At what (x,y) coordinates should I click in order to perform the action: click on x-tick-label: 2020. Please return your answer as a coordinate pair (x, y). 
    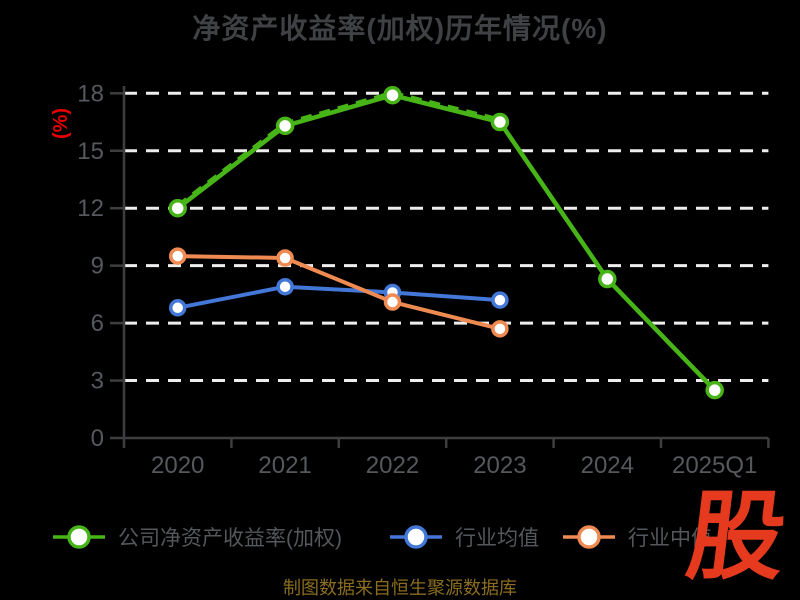
    Looking at the image, I should click on (177, 465).